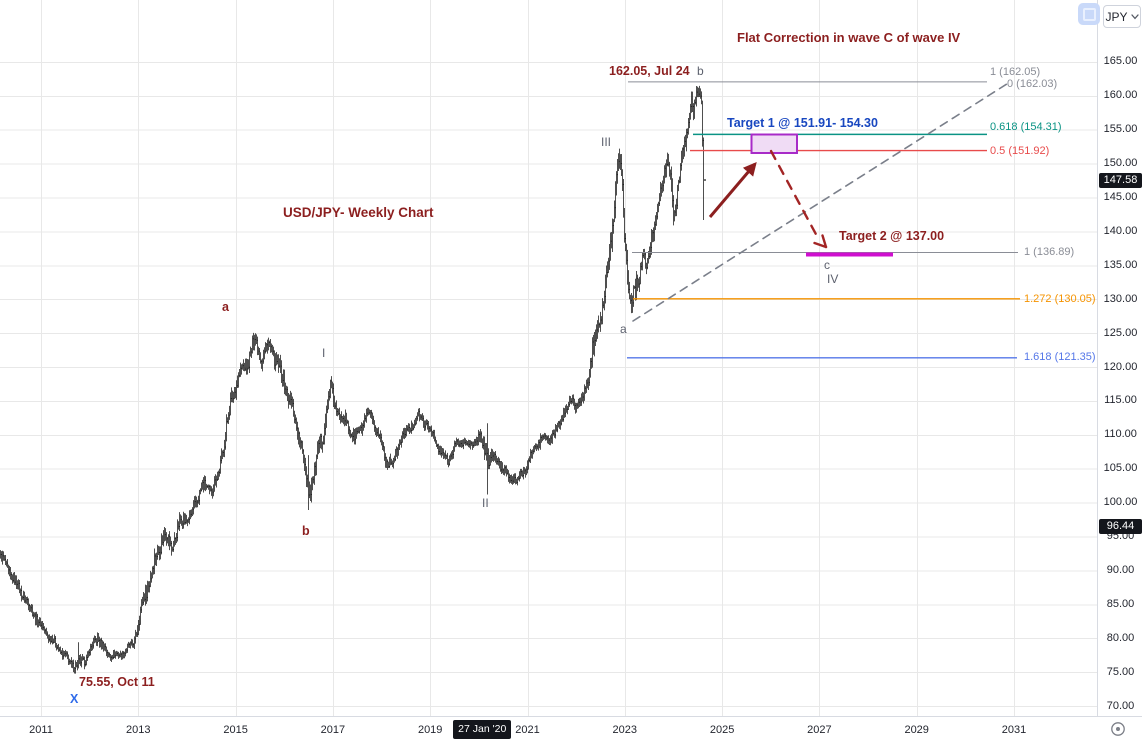 The width and height of the screenshot is (1142, 744). I want to click on time-tick-label: 2031, so click(1014, 730).